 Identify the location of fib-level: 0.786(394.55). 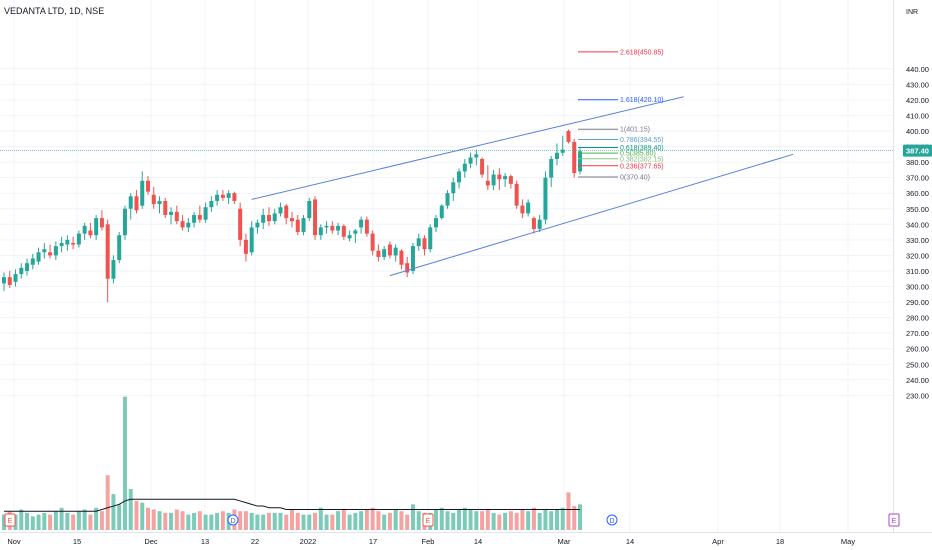
(621, 140).